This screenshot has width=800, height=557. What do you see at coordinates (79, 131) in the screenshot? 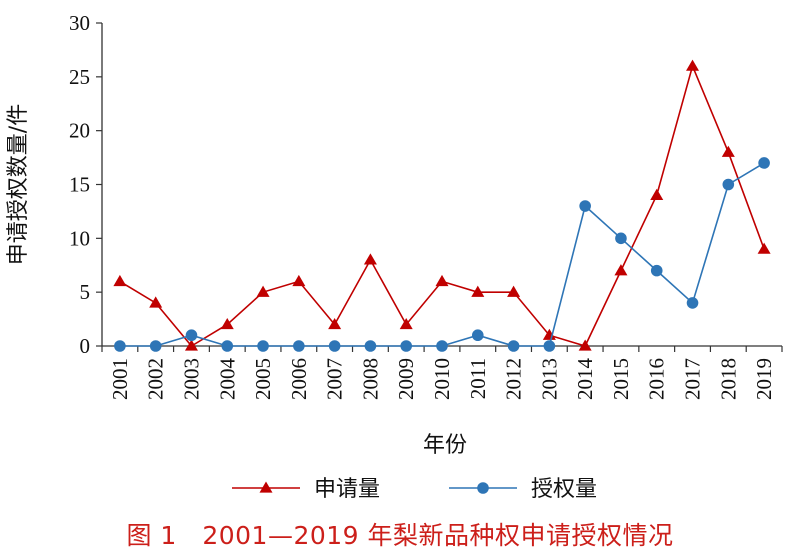
I see `y-tick-label: 20` at bounding box center [79, 131].